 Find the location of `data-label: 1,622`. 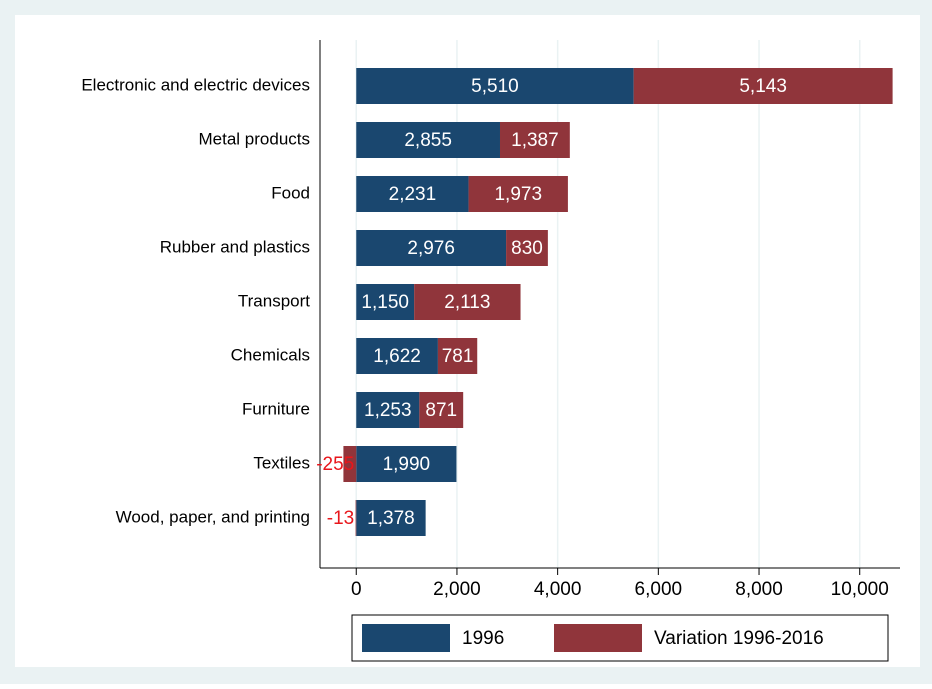

data-label: 1,622 is located at coordinates (397, 356).